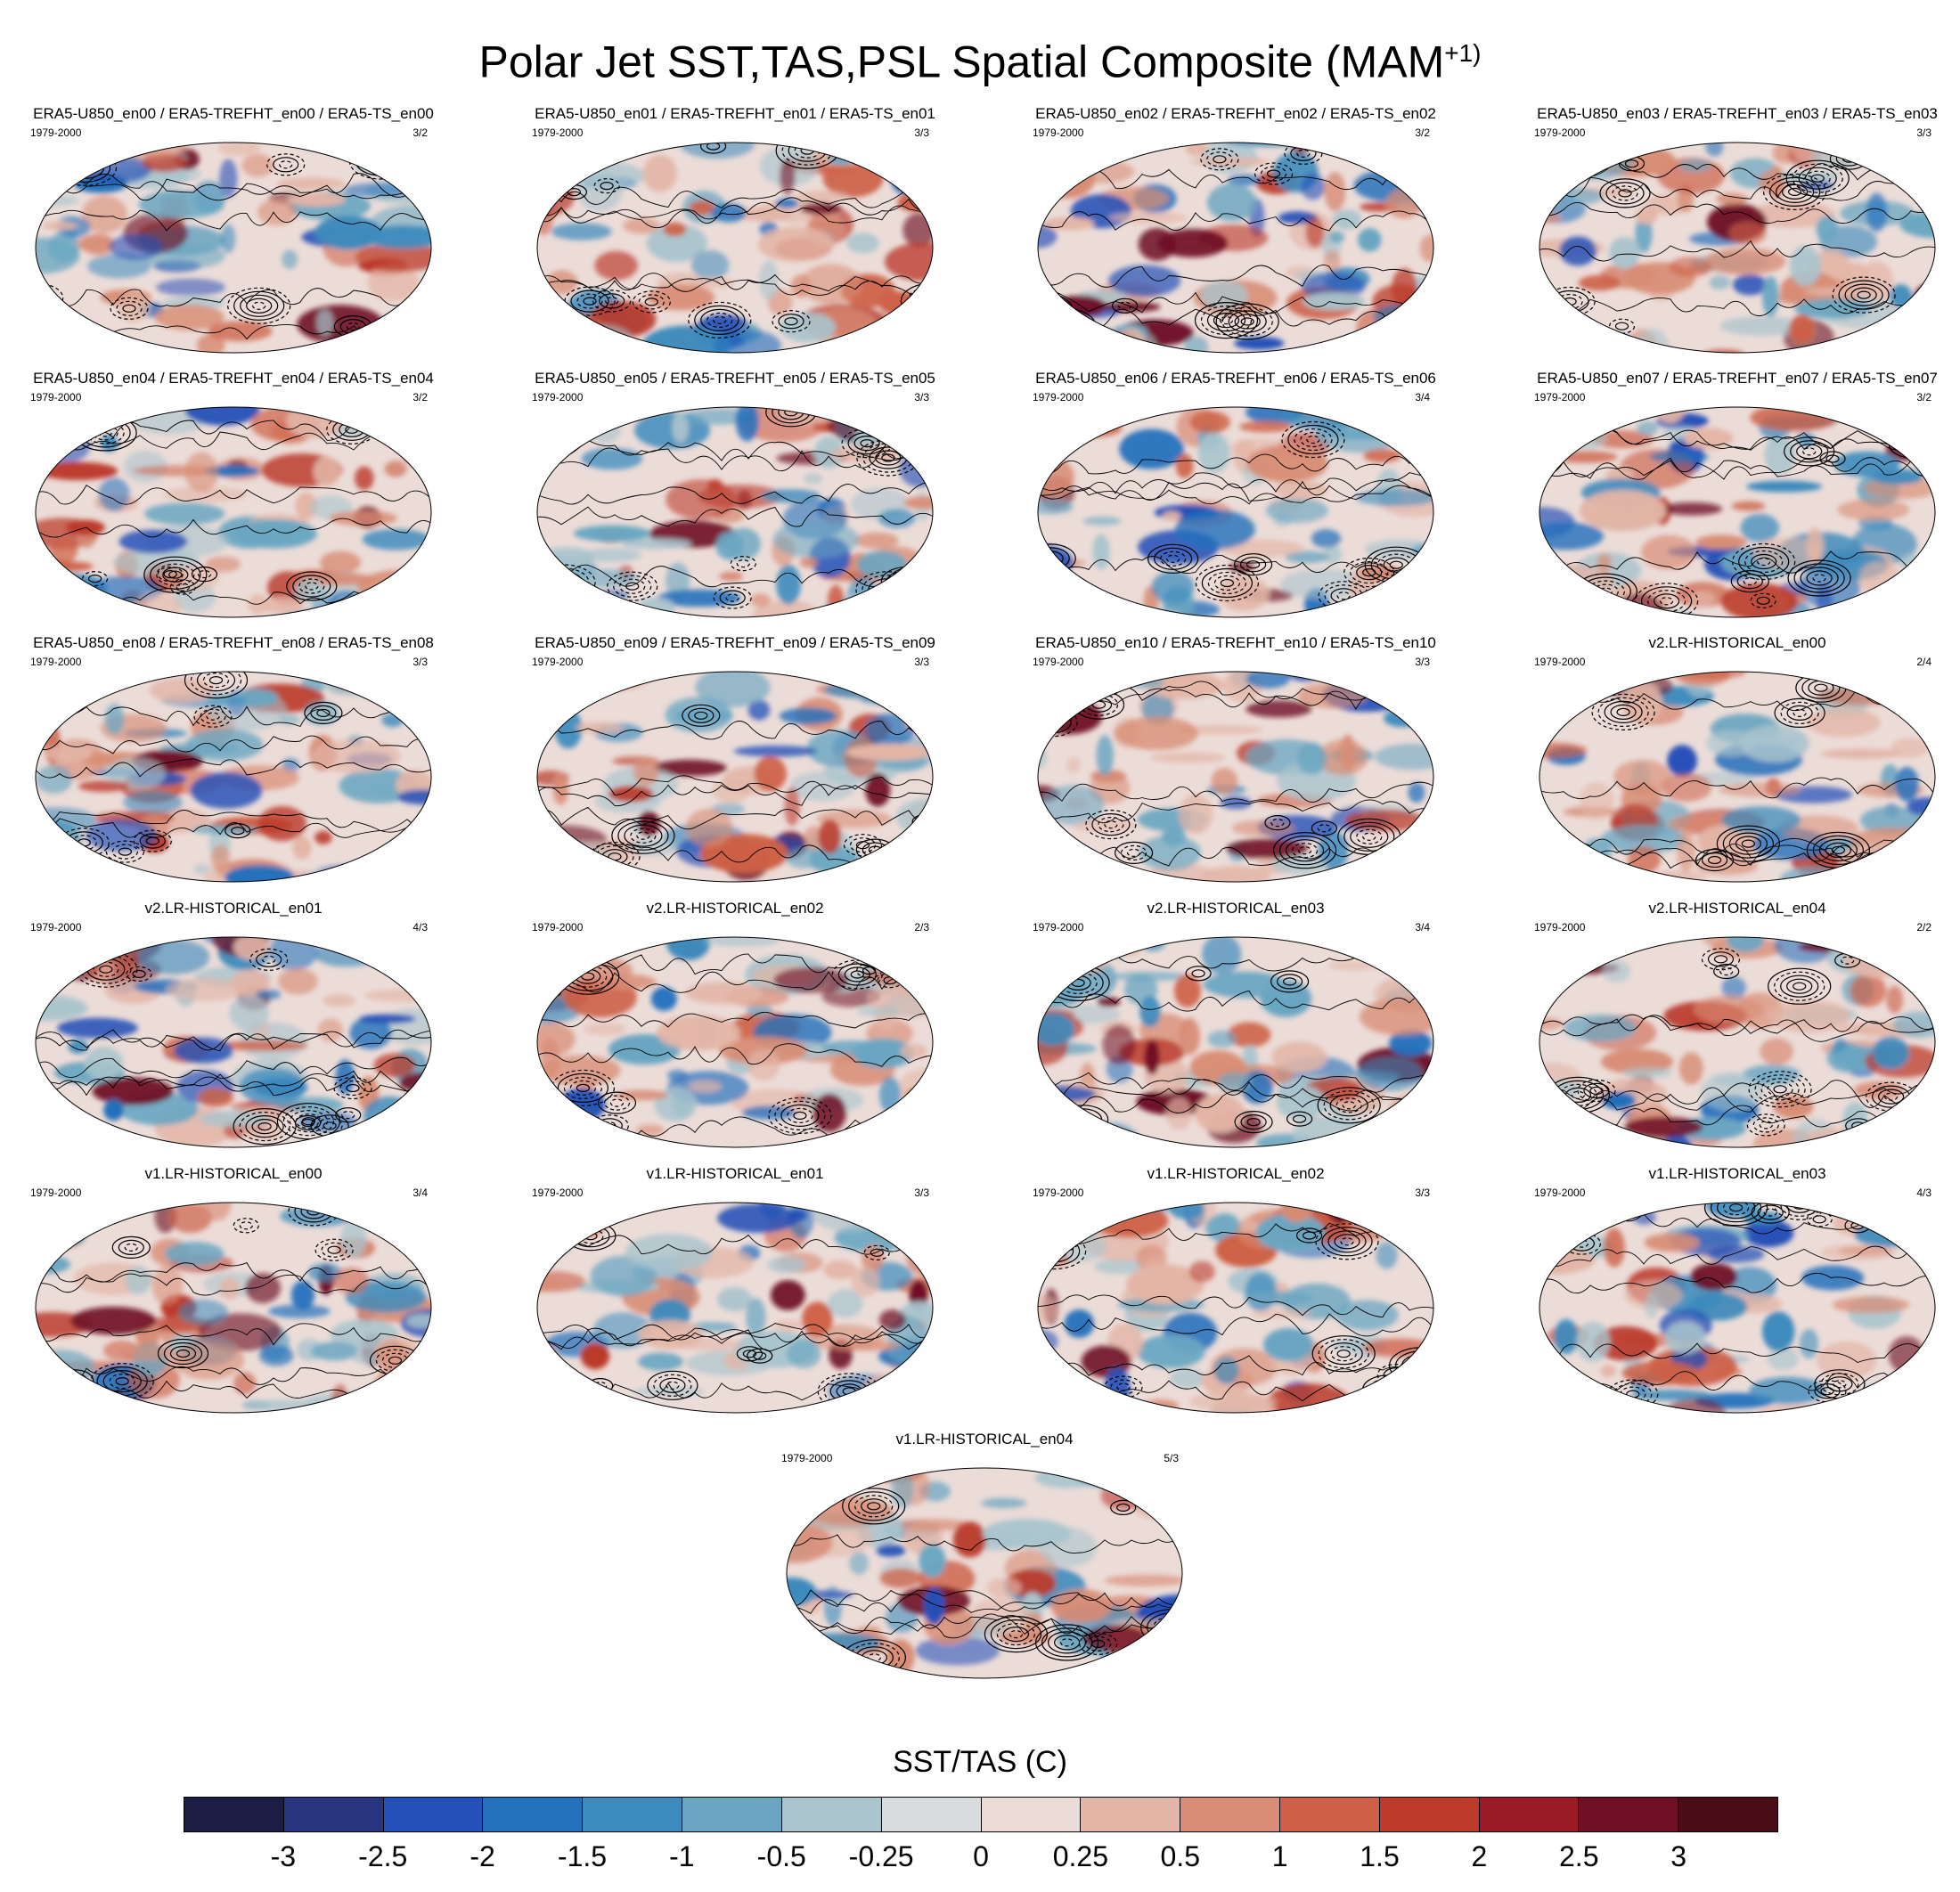  Describe the element at coordinates (1579, 1856) in the screenshot. I see `colorbar-tick-label: 2.5` at that location.